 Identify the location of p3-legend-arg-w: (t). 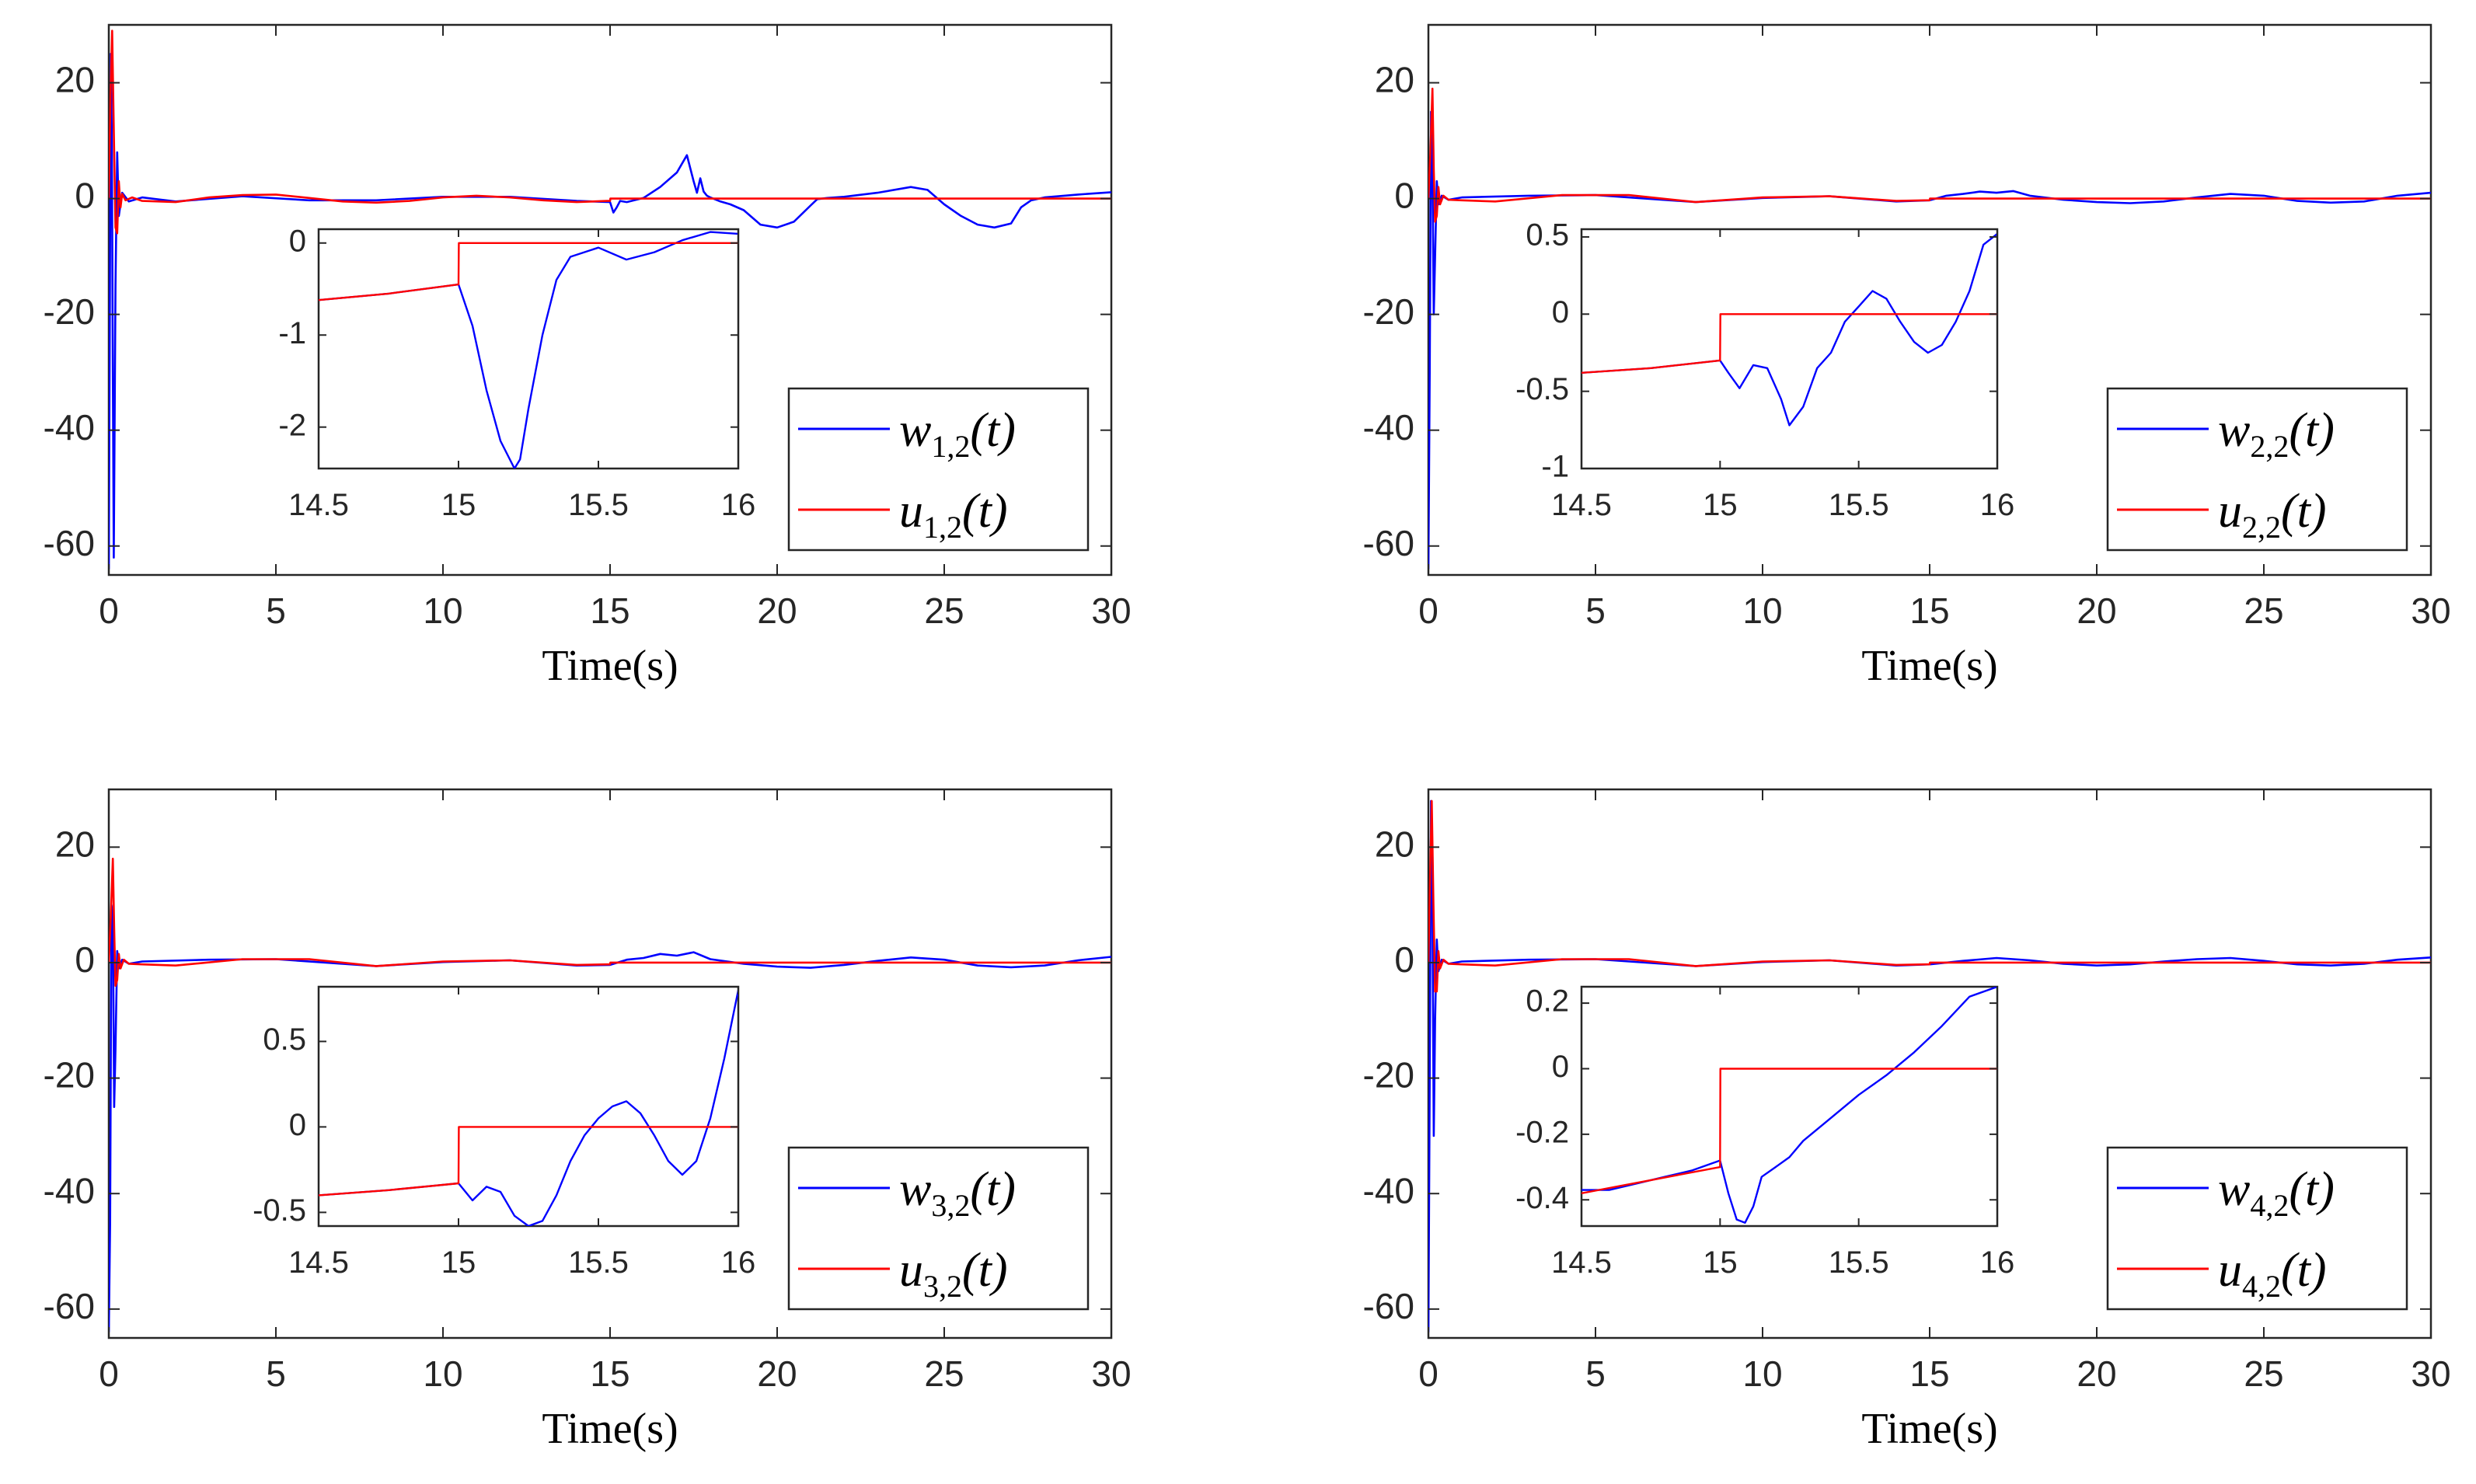
(993, 1189).